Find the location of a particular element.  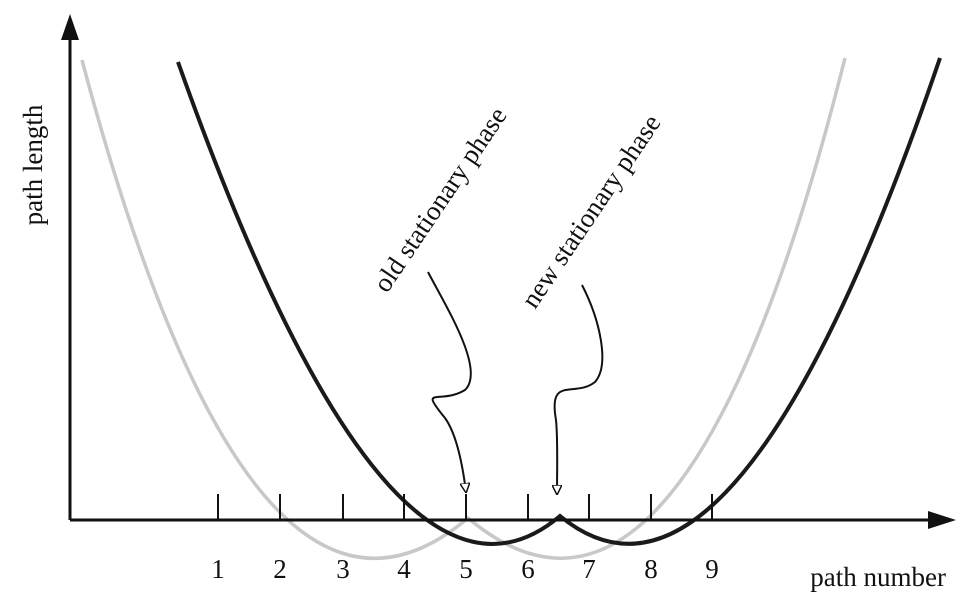

new-stationary-phase-label: new stationary phase is located at coordinates (590, 211).